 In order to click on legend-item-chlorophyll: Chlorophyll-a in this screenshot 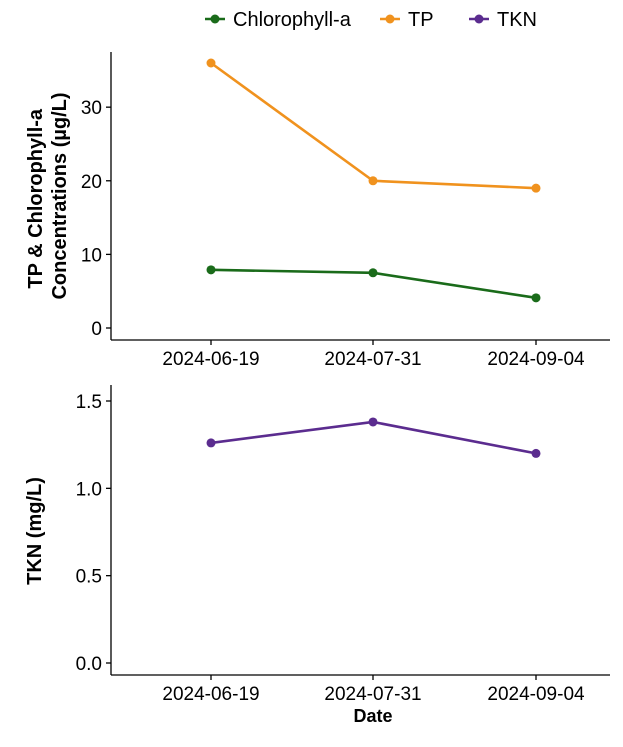, I will do `click(278, 20)`.